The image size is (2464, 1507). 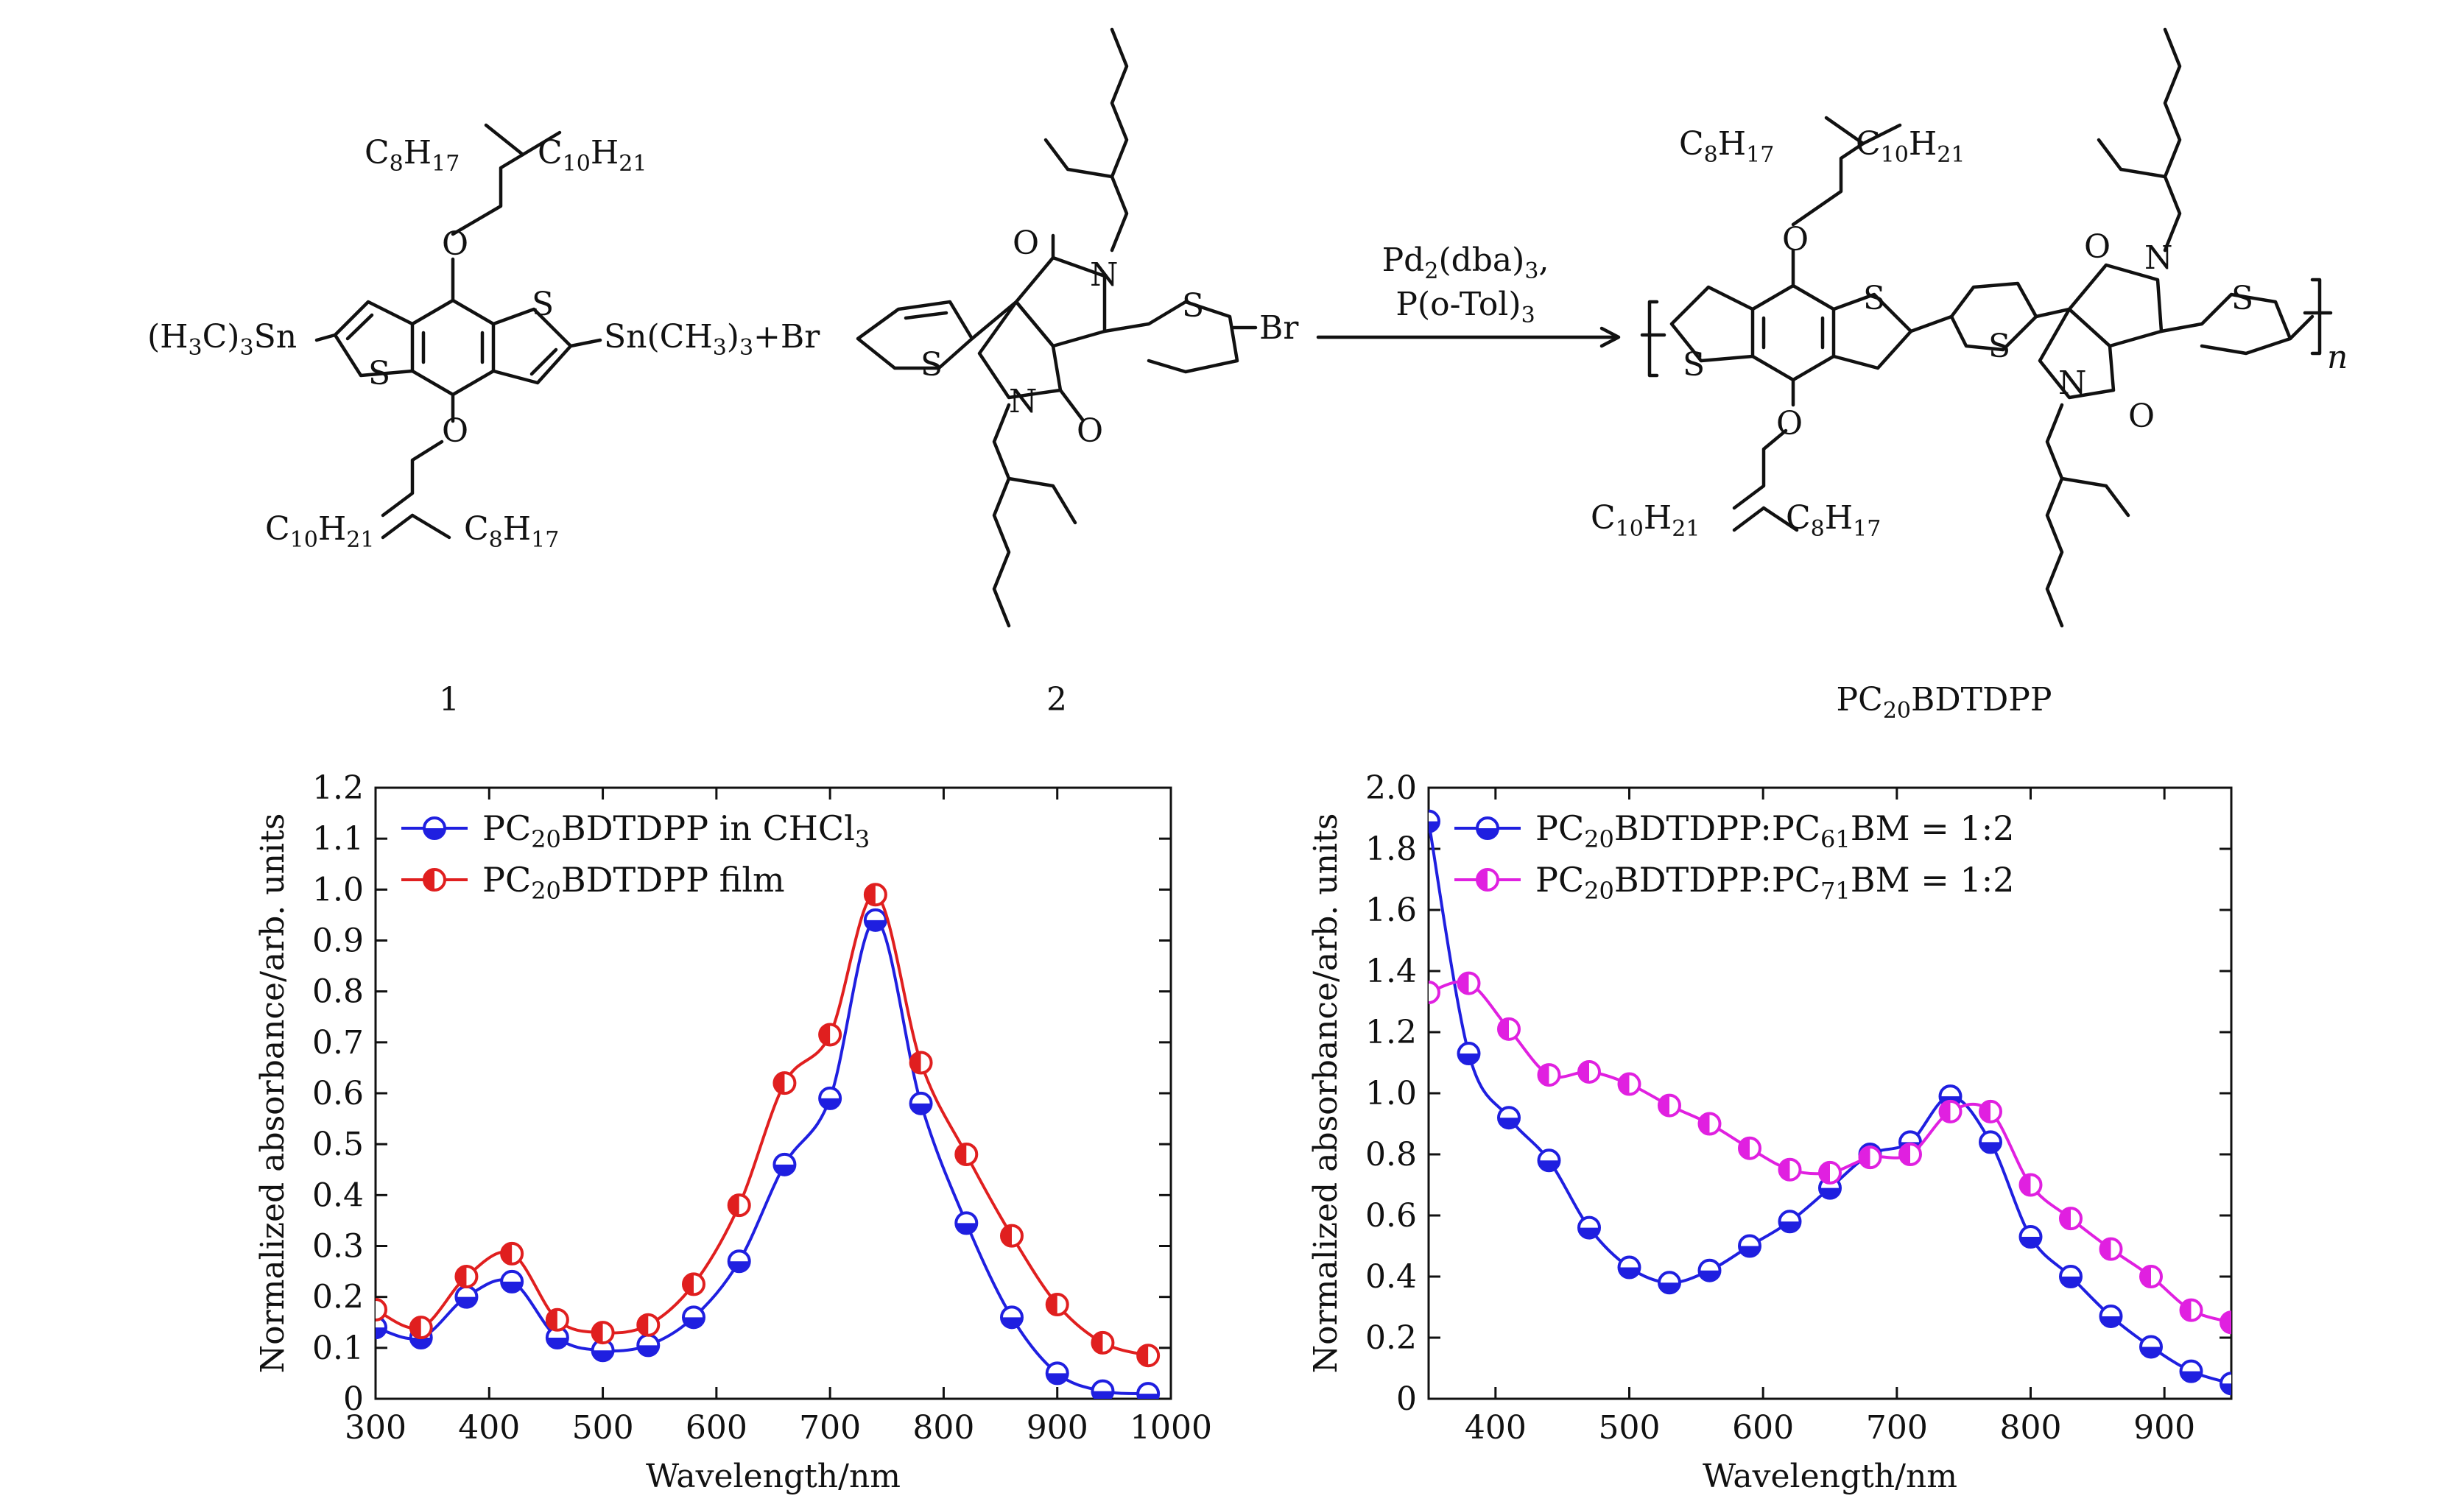 What do you see at coordinates (1874, 298) in the screenshot?
I see `product-sulfur-bdt-right: S` at bounding box center [1874, 298].